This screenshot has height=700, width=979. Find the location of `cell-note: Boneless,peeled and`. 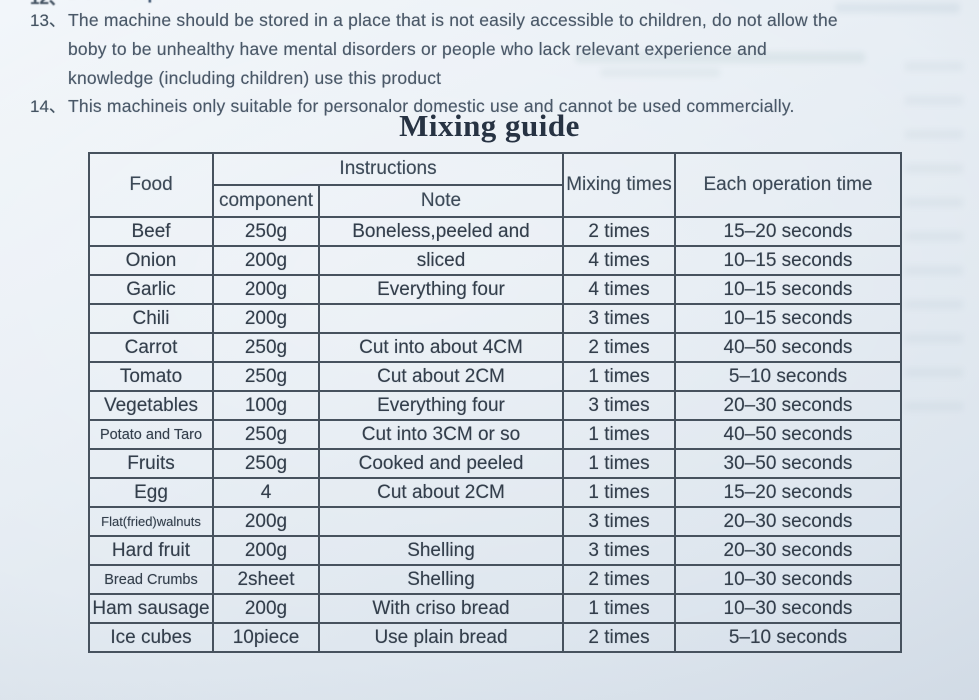

cell-note: Boneless,peeled and is located at coordinates (441, 231).